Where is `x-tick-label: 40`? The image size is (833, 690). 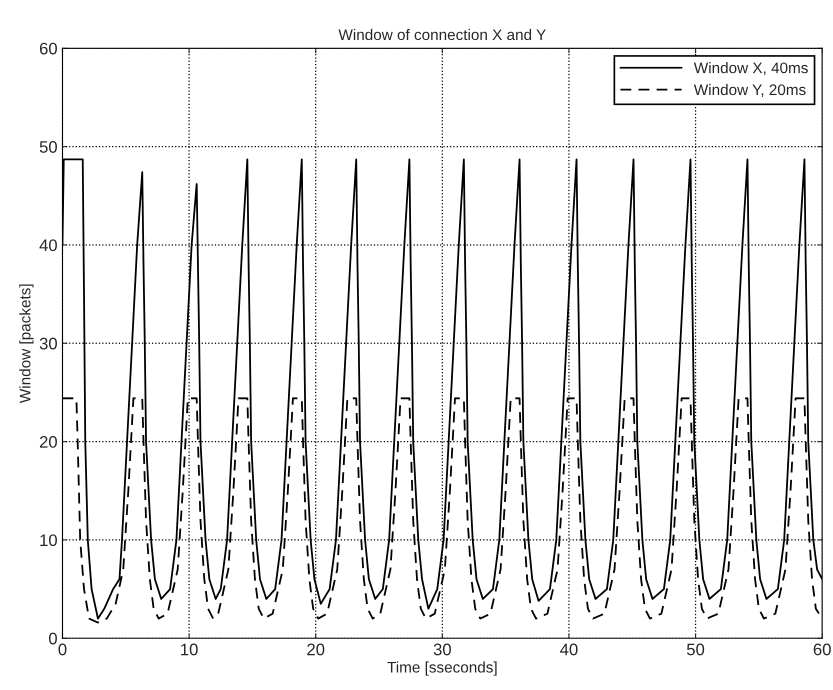 x-tick-label: 40 is located at coordinates (569, 650).